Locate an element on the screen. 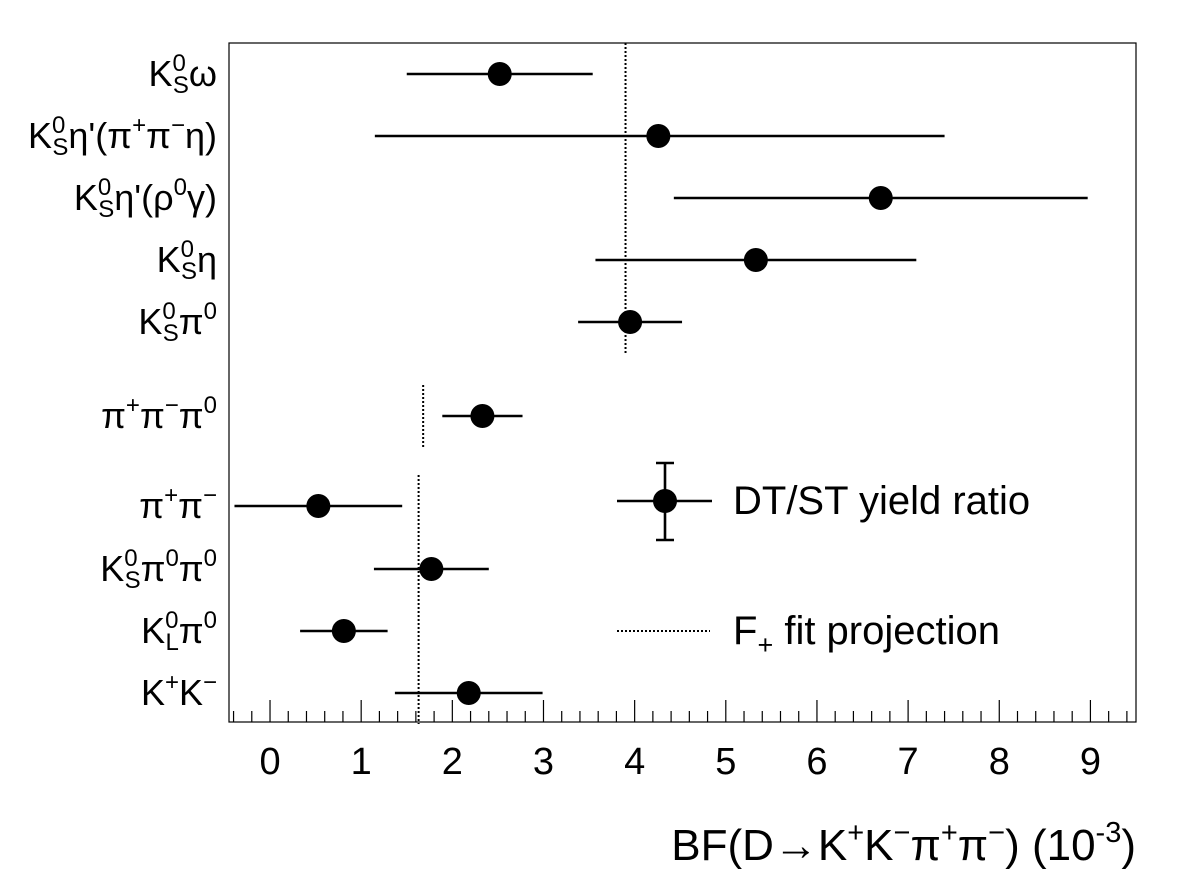 Image resolution: width=1196 pixels, height=872 pixels. legend-label-projection: F+ fit projection is located at coordinates (866, 634).